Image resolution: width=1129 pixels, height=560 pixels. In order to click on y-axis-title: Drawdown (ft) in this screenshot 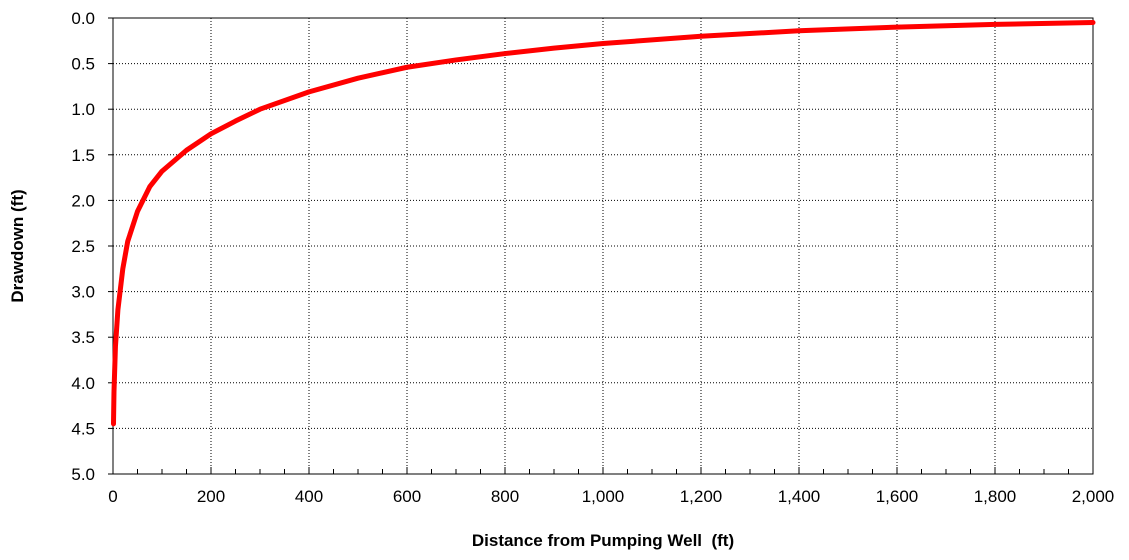, I will do `click(17, 245)`.